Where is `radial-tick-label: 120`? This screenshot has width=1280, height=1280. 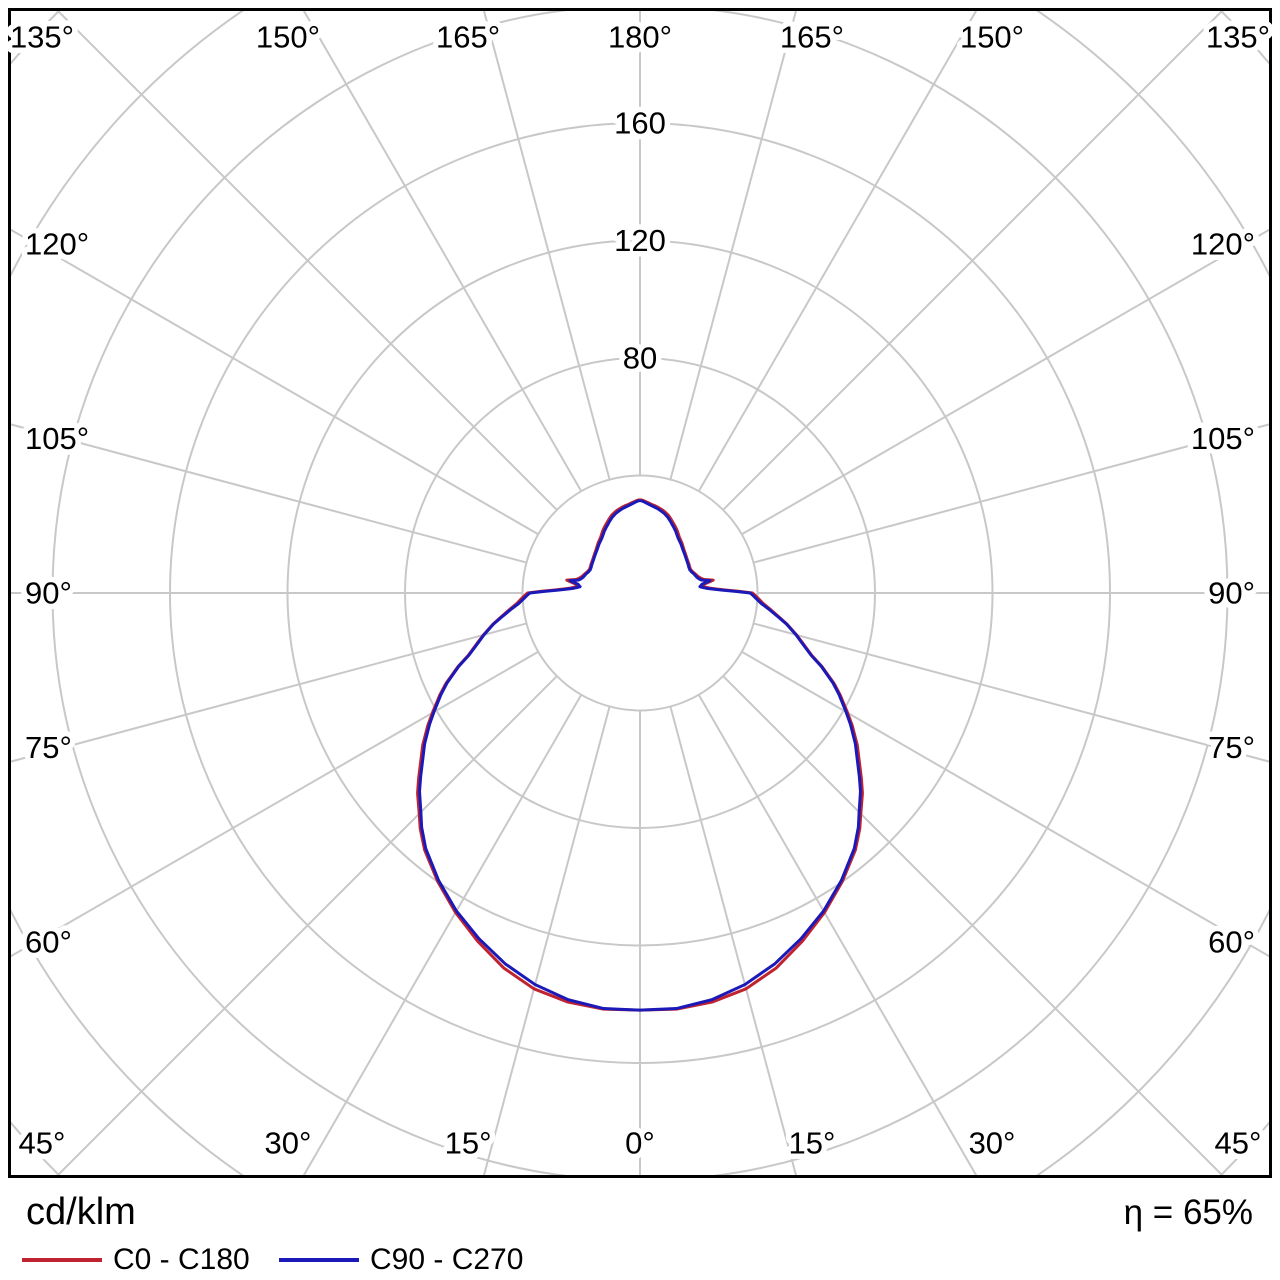 radial-tick-label: 120 is located at coordinates (640, 240).